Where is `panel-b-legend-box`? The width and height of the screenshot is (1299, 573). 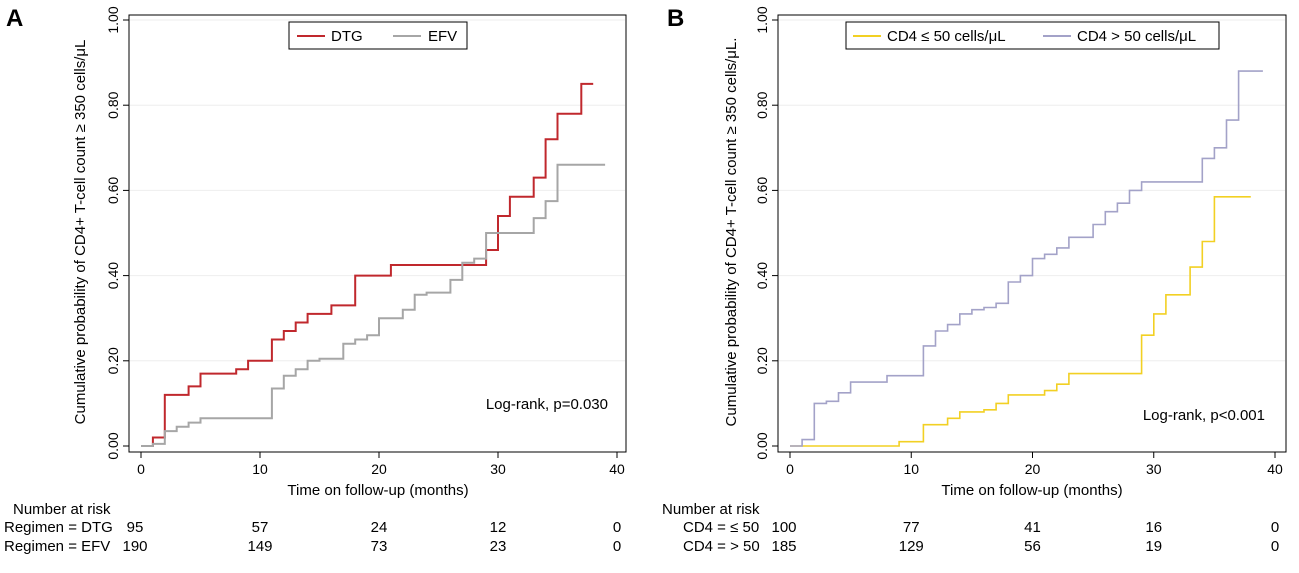 panel-b-legend-box is located at coordinates (1032, 35).